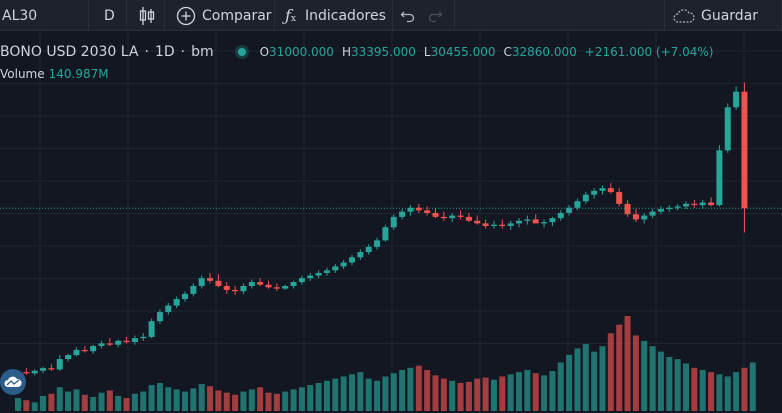 This screenshot has height=413, width=782. I want to click on interval-button: D, so click(109, 15).